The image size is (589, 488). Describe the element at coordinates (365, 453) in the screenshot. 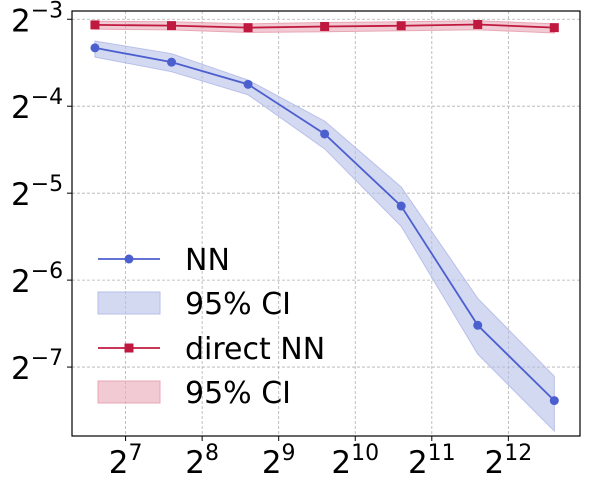

I see `x-tick-exponent: 10` at that location.